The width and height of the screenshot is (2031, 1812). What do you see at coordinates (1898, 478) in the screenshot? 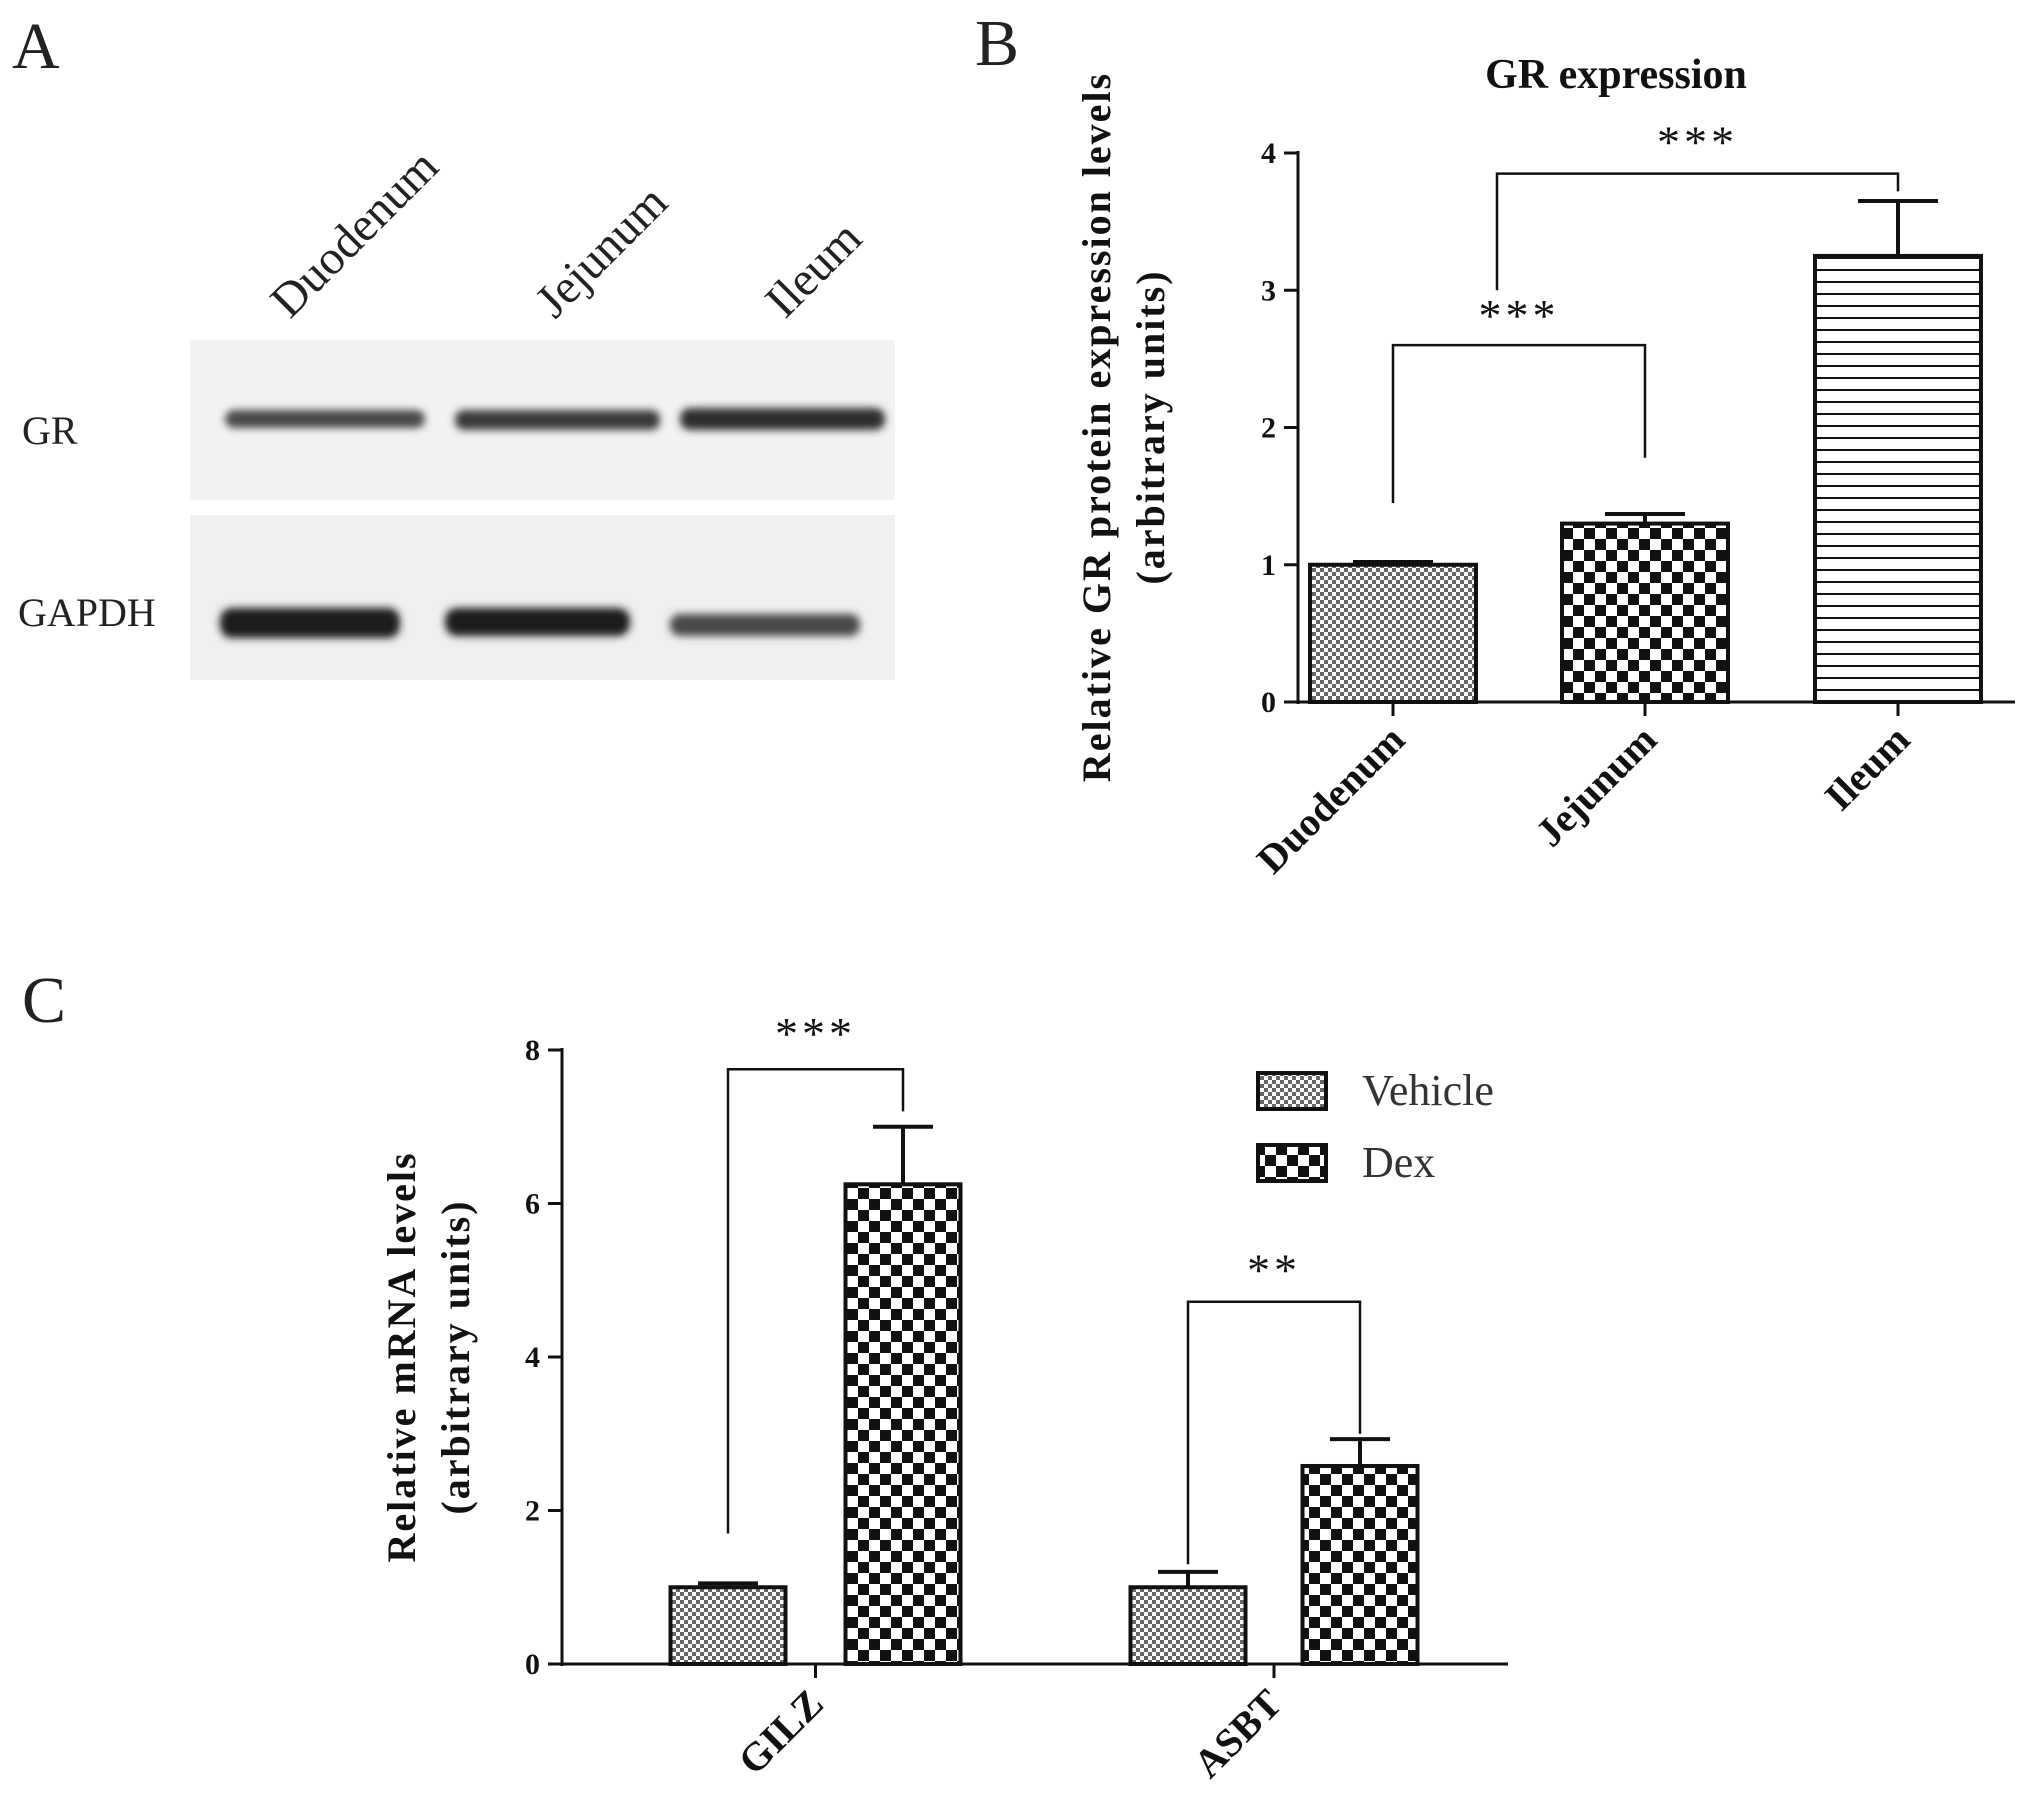
I see `bar-ileum` at bounding box center [1898, 478].